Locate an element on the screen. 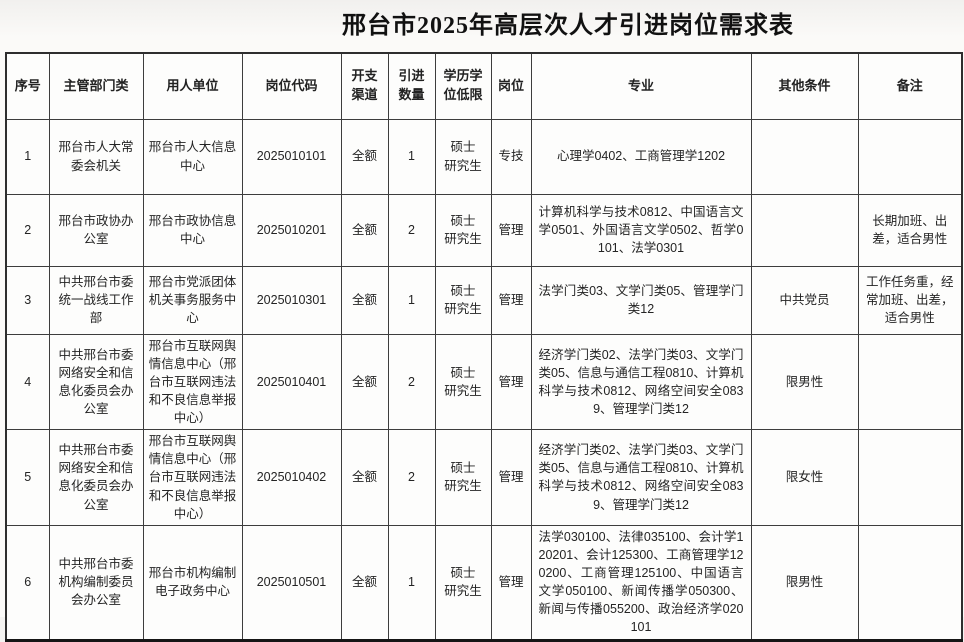 The height and width of the screenshot is (642, 964). cell-code: 2025010501 is located at coordinates (291, 582).